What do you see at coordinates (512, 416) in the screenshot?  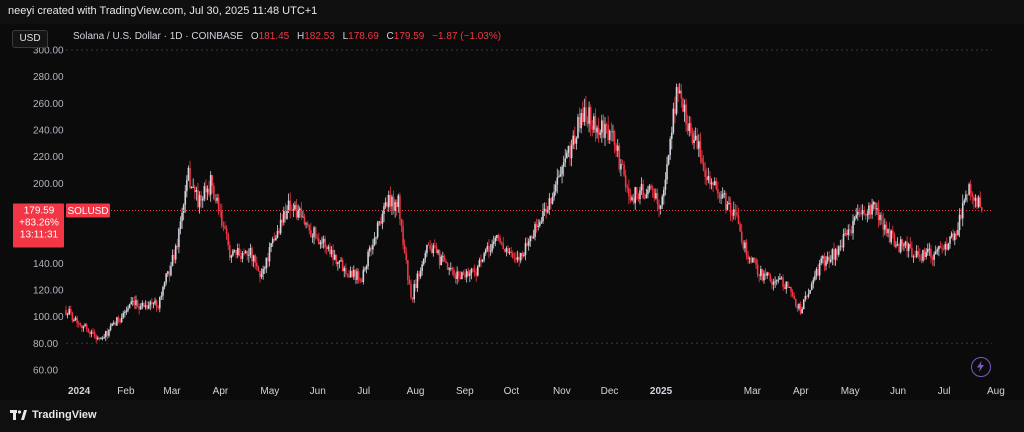 I see `bottom-brand-bar: TradingView` at bounding box center [512, 416].